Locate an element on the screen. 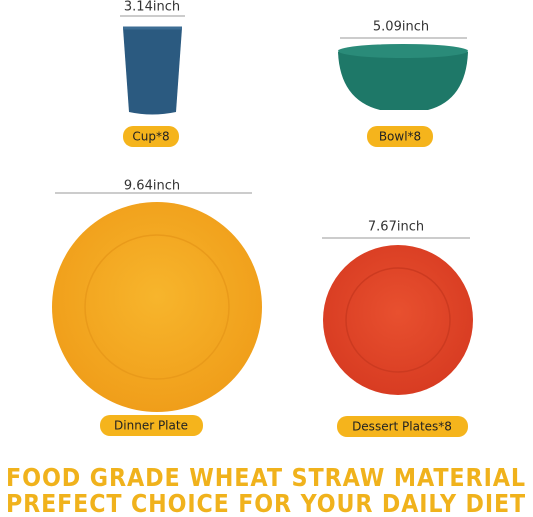  dimension-text: 5.09inch is located at coordinates (401, 27).